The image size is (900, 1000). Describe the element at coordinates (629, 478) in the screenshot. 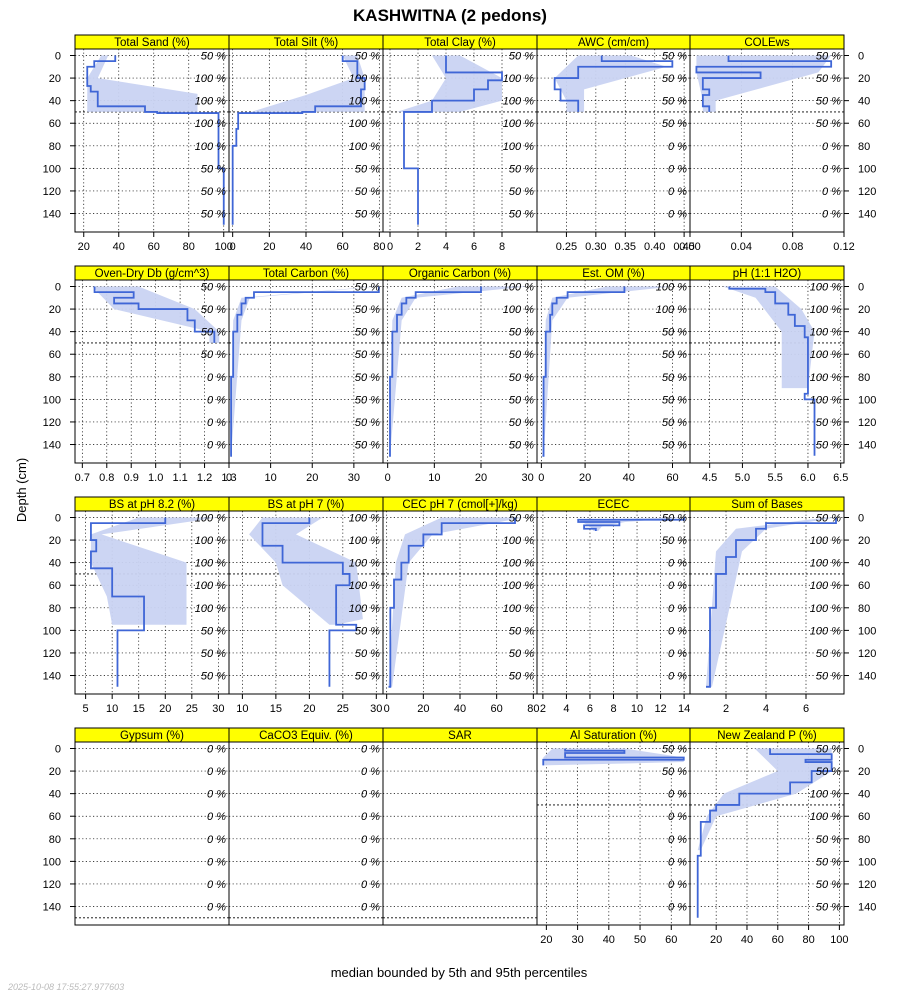

I see `x-tick-label: 40` at that location.